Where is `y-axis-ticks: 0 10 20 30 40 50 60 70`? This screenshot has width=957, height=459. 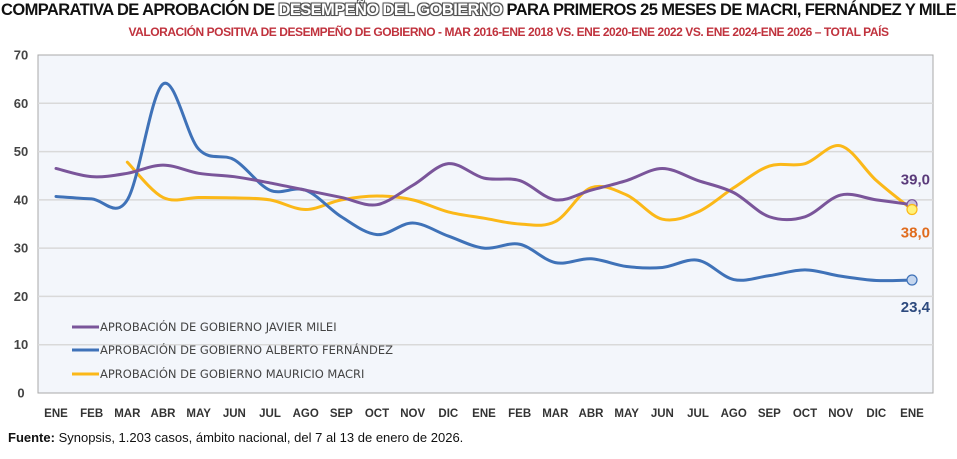 y-axis-ticks: 0 10 20 30 40 50 60 70 is located at coordinates (21, 224).